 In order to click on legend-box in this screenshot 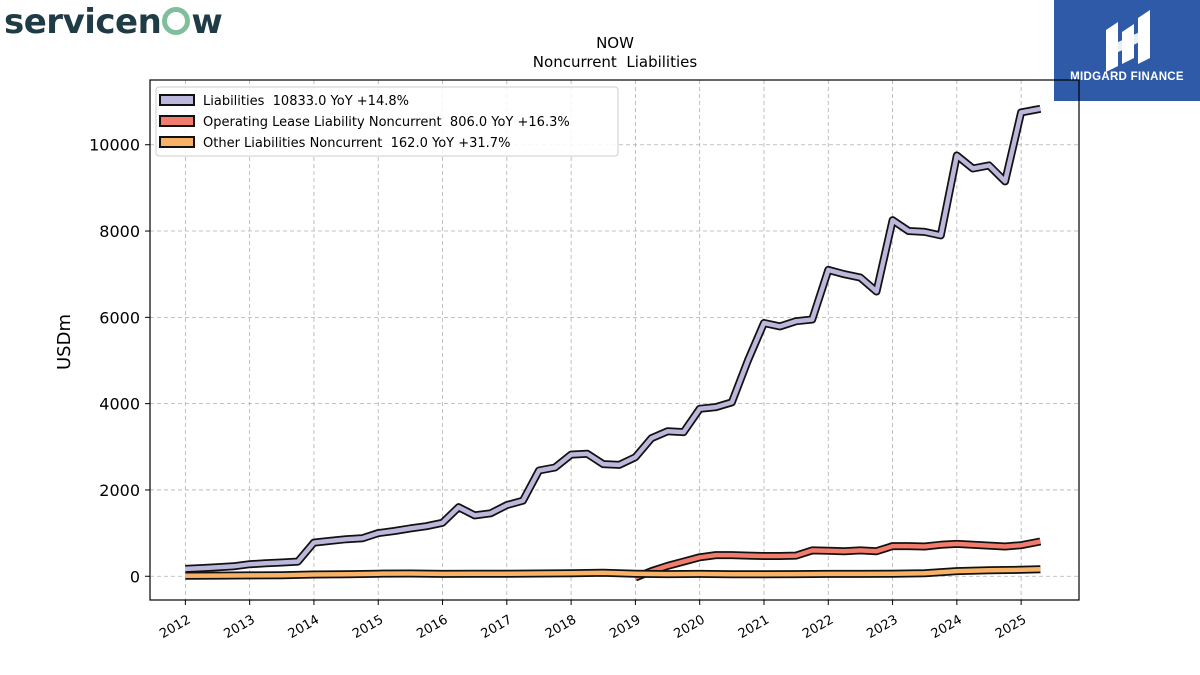, I will do `click(387, 121)`.